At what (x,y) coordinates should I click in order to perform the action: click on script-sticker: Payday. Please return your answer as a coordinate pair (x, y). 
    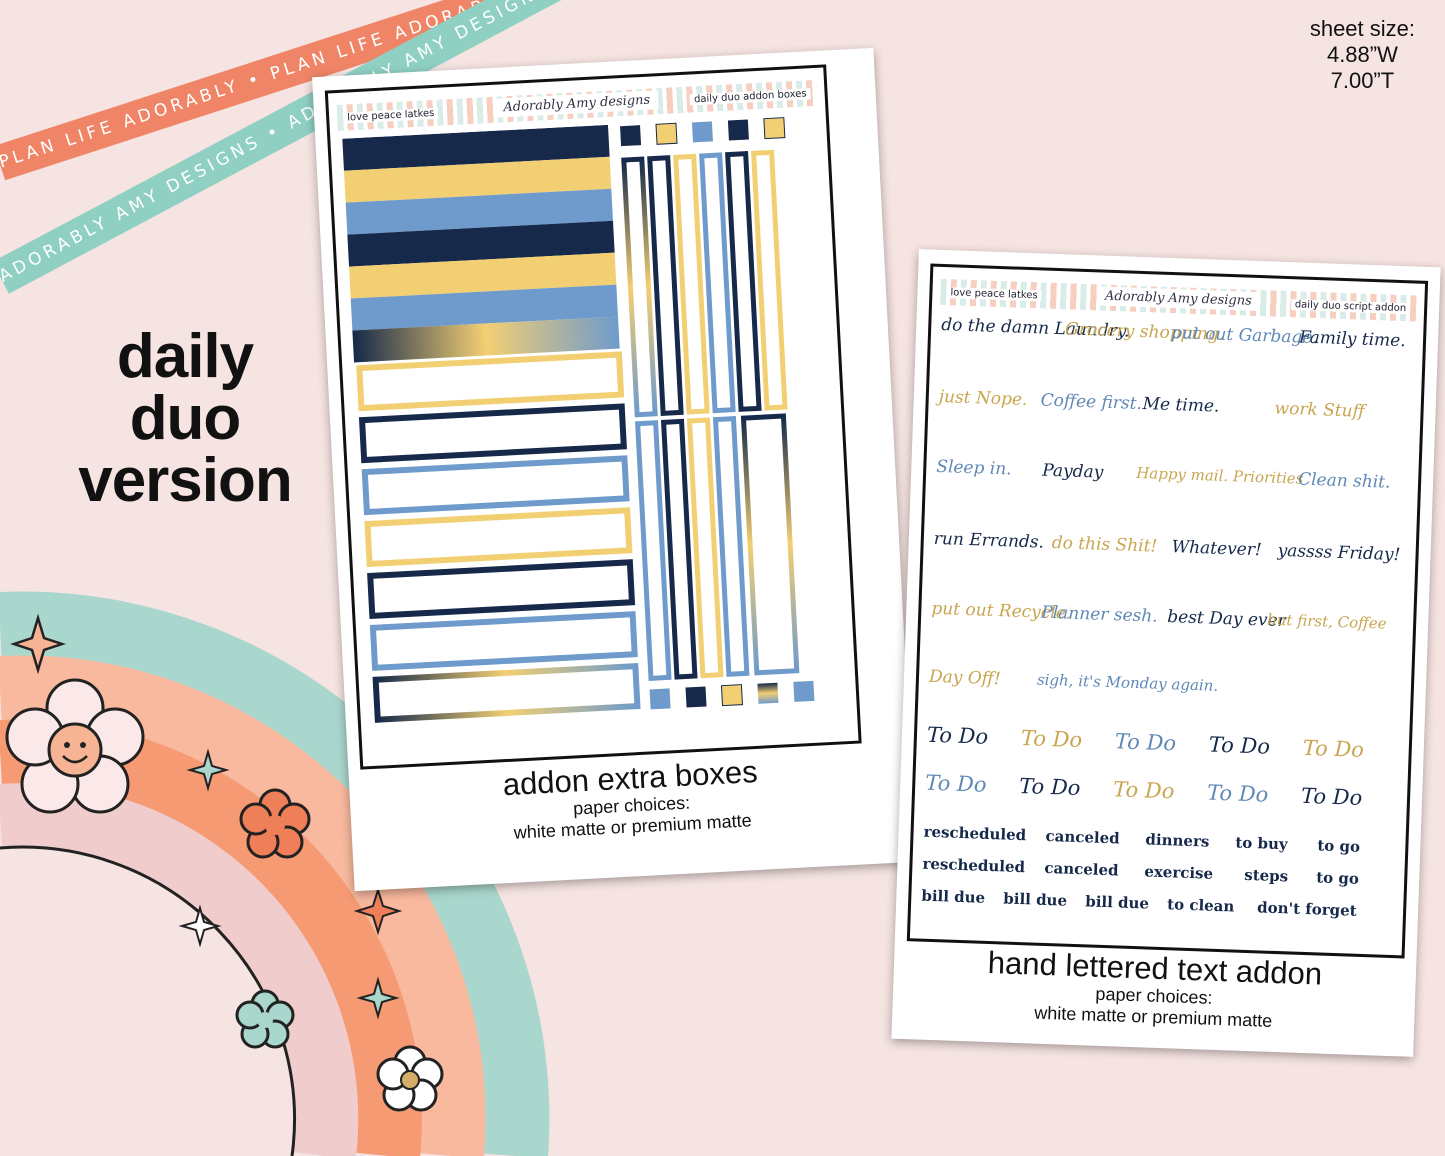
    Looking at the image, I should click on (1072, 471).